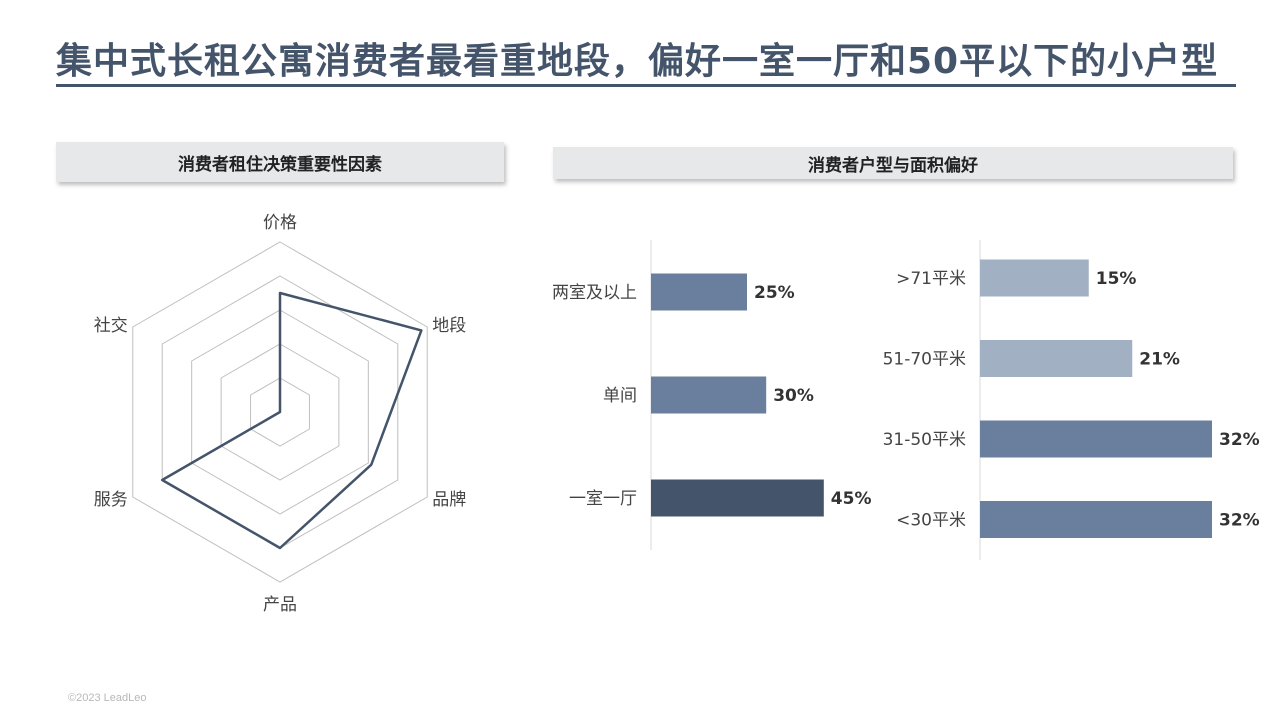 This screenshot has height=720, width=1280. Describe the element at coordinates (931, 279) in the screenshot. I see `bar-category-label: >71平米` at that location.